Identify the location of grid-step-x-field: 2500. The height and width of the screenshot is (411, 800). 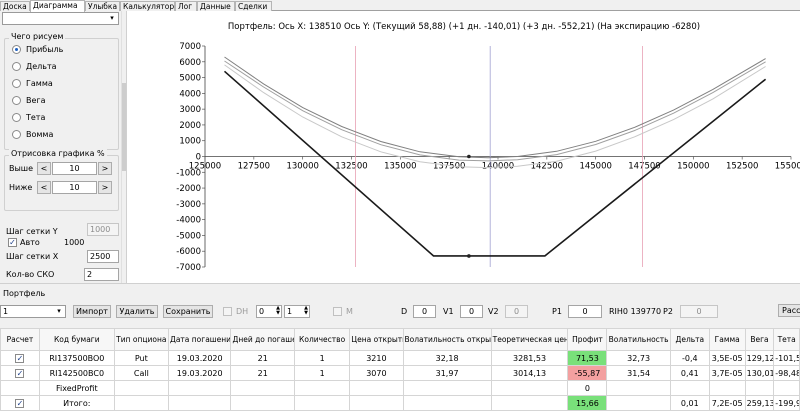
(103, 256).